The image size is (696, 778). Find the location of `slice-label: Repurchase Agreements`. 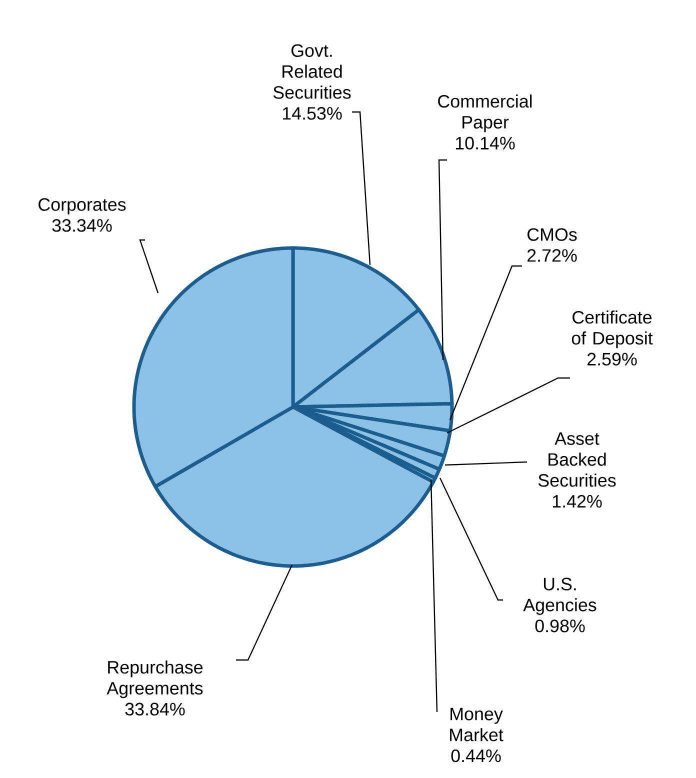

slice-label: Repurchase Agreements is located at coordinates (154, 679).